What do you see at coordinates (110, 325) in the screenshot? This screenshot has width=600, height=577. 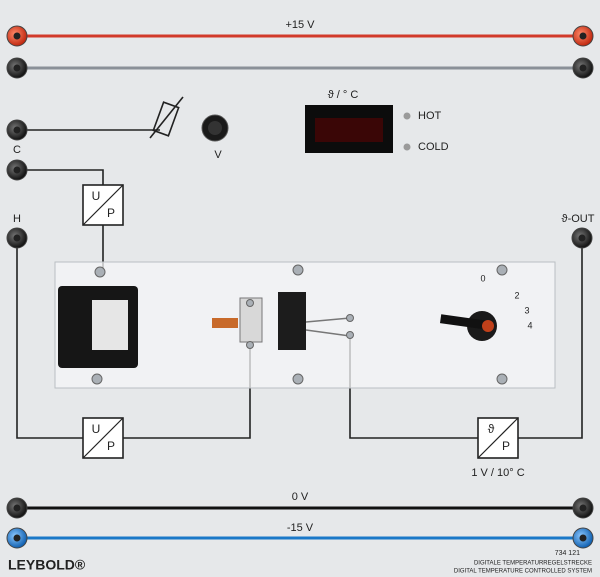 I see `coil-label` at bounding box center [110, 325].